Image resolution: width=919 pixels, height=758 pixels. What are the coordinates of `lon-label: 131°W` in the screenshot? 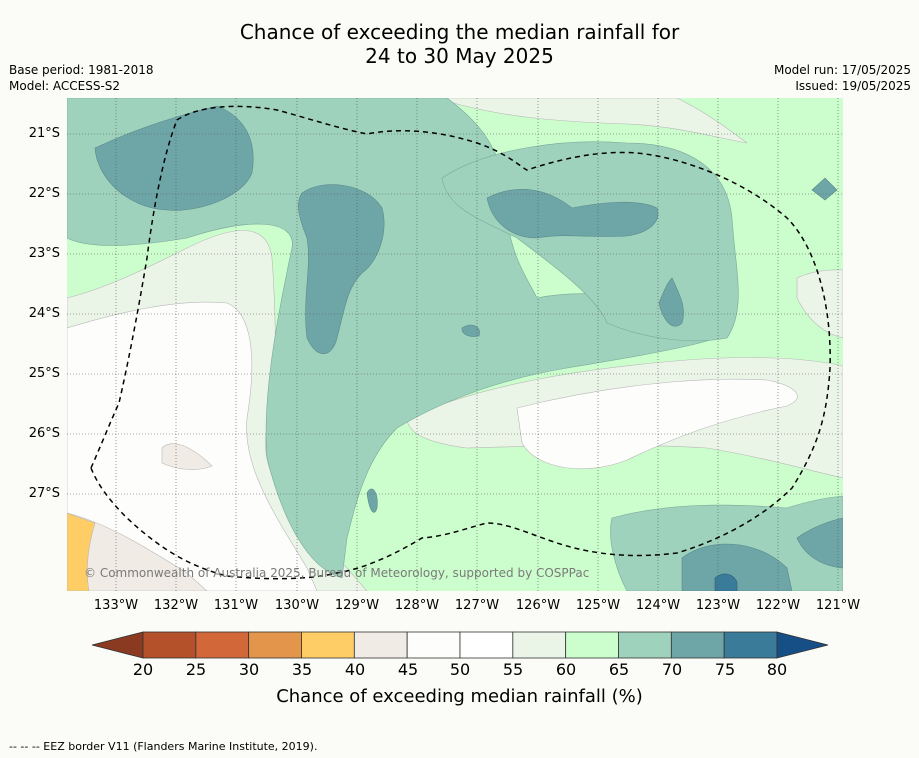 It's located at (236, 605).